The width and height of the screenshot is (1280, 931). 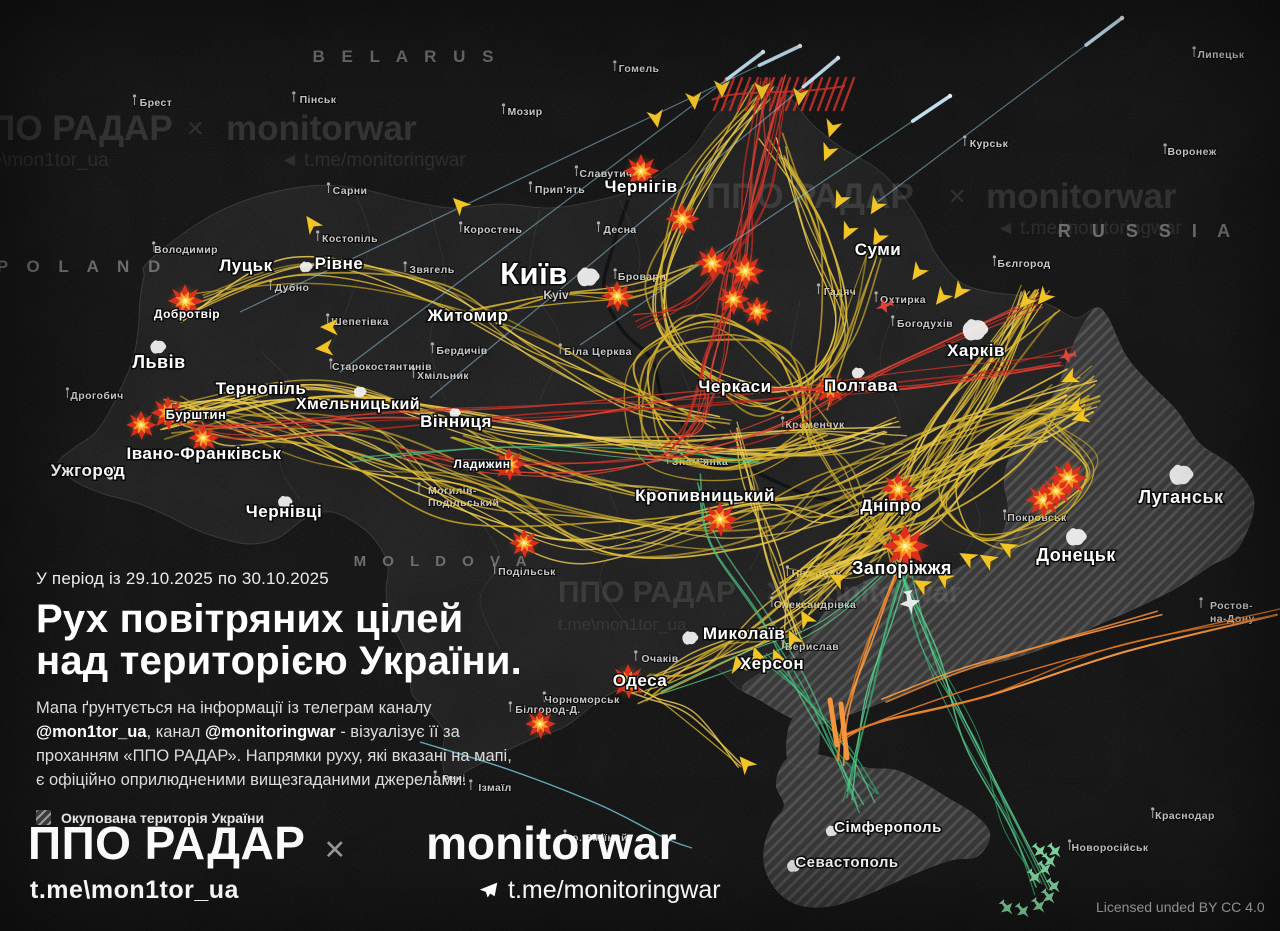 What do you see at coordinates (347, 238) in the screenshot?
I see `city-minor: Костопіль` at bounding box center [347, 238].